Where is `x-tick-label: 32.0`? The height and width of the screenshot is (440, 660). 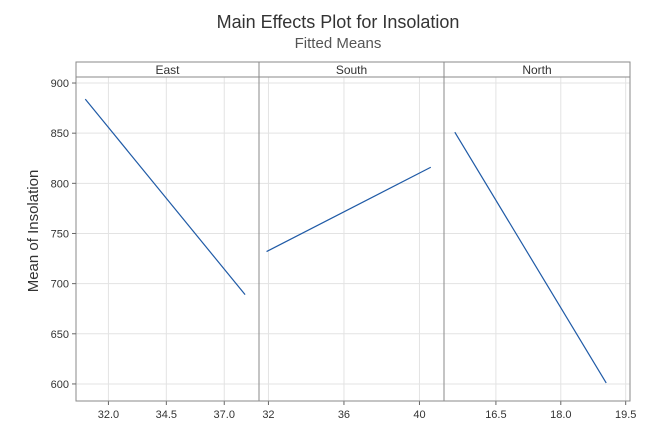 x-tick-label: 32.0 is located at coordinates (108, 415).